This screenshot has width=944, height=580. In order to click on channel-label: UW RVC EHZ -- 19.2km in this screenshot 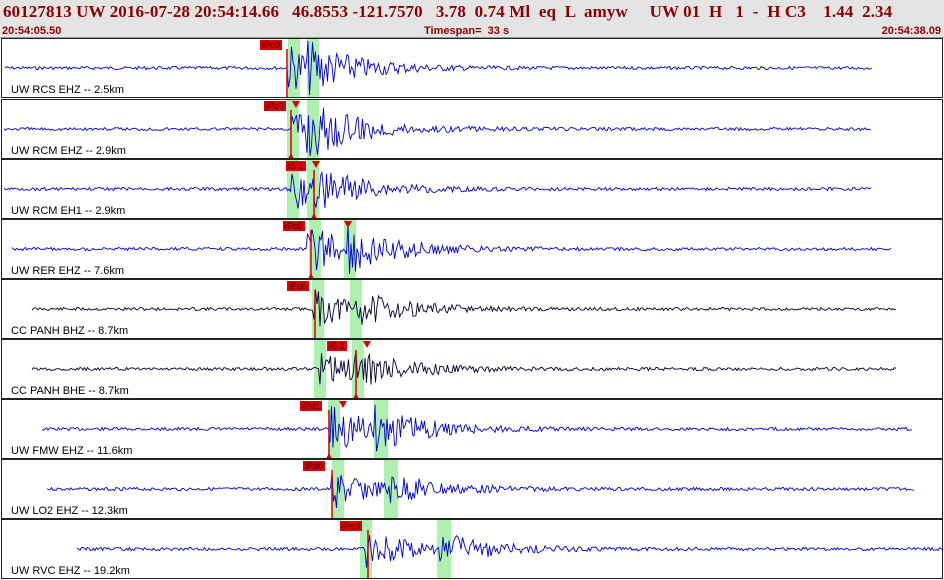, I will do `click(70, 571)`.